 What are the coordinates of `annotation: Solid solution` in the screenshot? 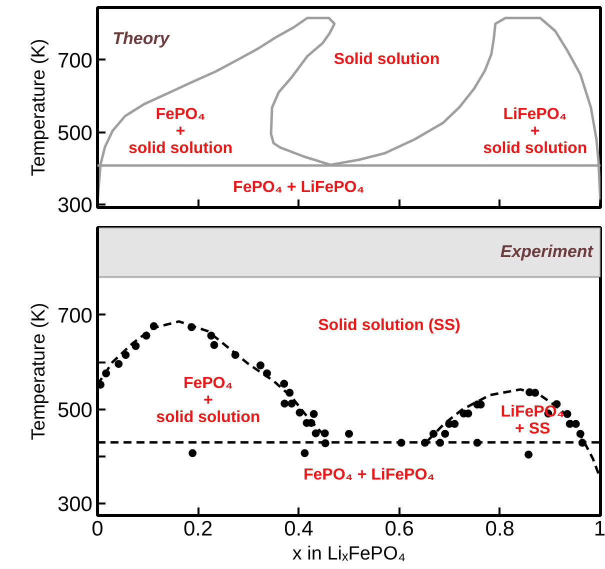 It's located at (387, 59).